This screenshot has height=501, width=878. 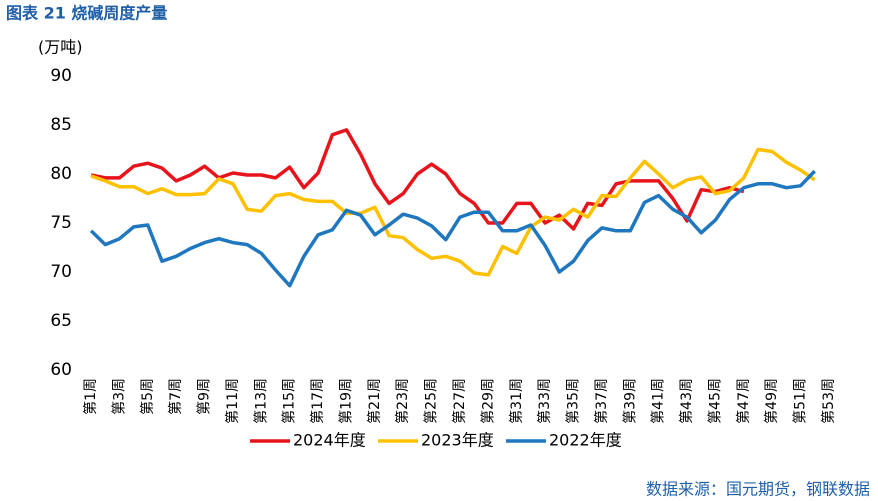 What do you see at coordinates (317, 401) in the screenshot?
I see `x-tick-label: 第17周` at bounding box center [317, 401].